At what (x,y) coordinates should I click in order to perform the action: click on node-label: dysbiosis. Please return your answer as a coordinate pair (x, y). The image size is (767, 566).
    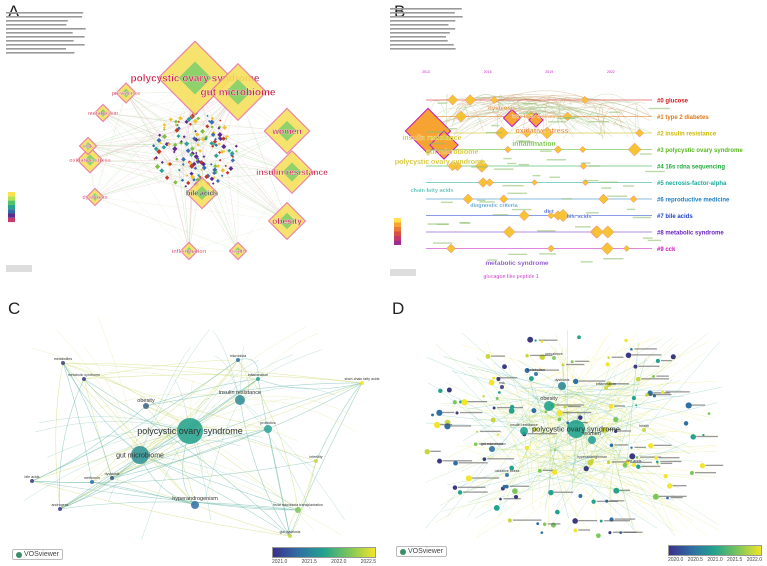
    Looking at the image, I should click on (562, 380).